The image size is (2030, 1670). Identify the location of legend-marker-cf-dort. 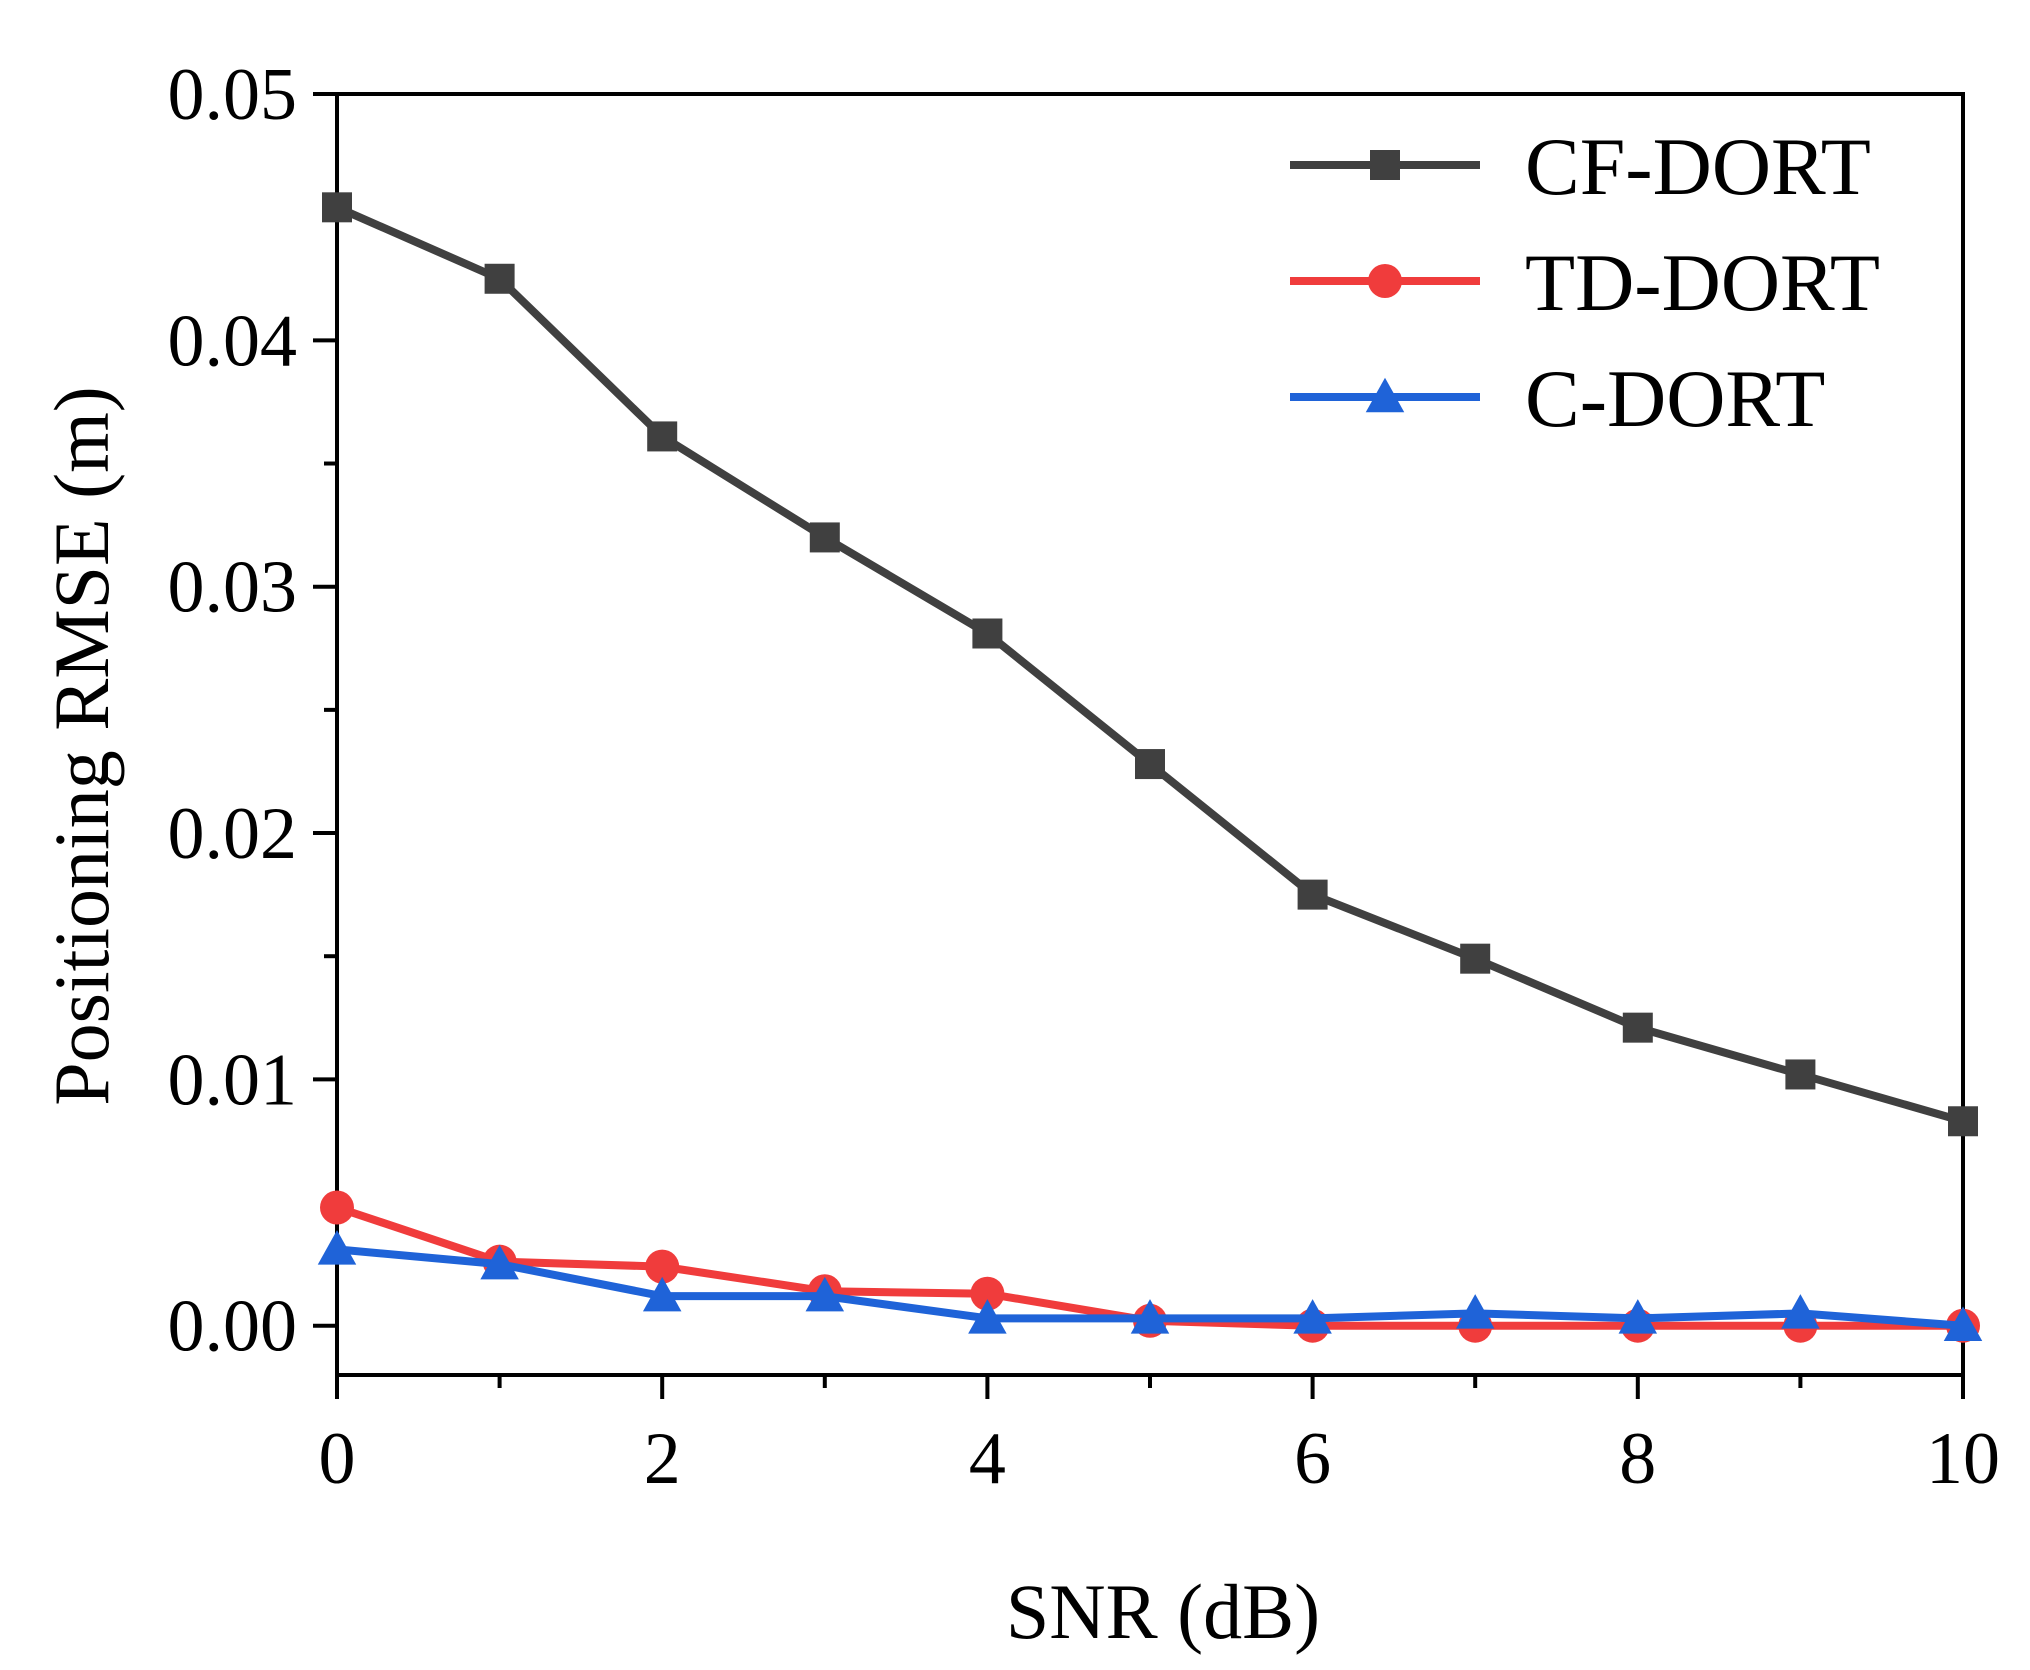
(1385, 165).